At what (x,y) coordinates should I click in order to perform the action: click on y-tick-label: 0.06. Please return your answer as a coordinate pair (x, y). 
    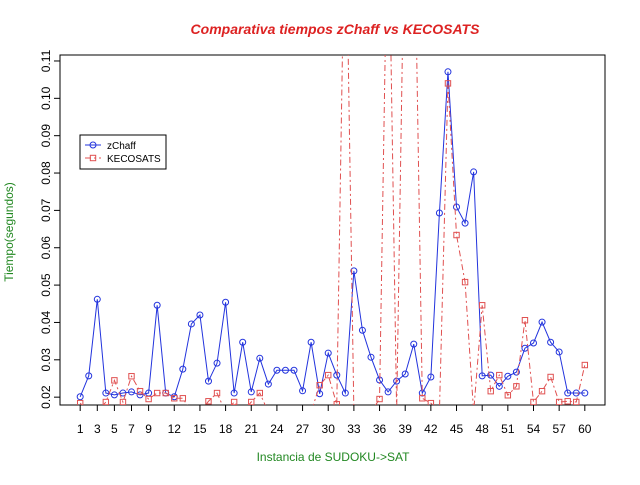
    Looking at the image, I should click on (46, 248).